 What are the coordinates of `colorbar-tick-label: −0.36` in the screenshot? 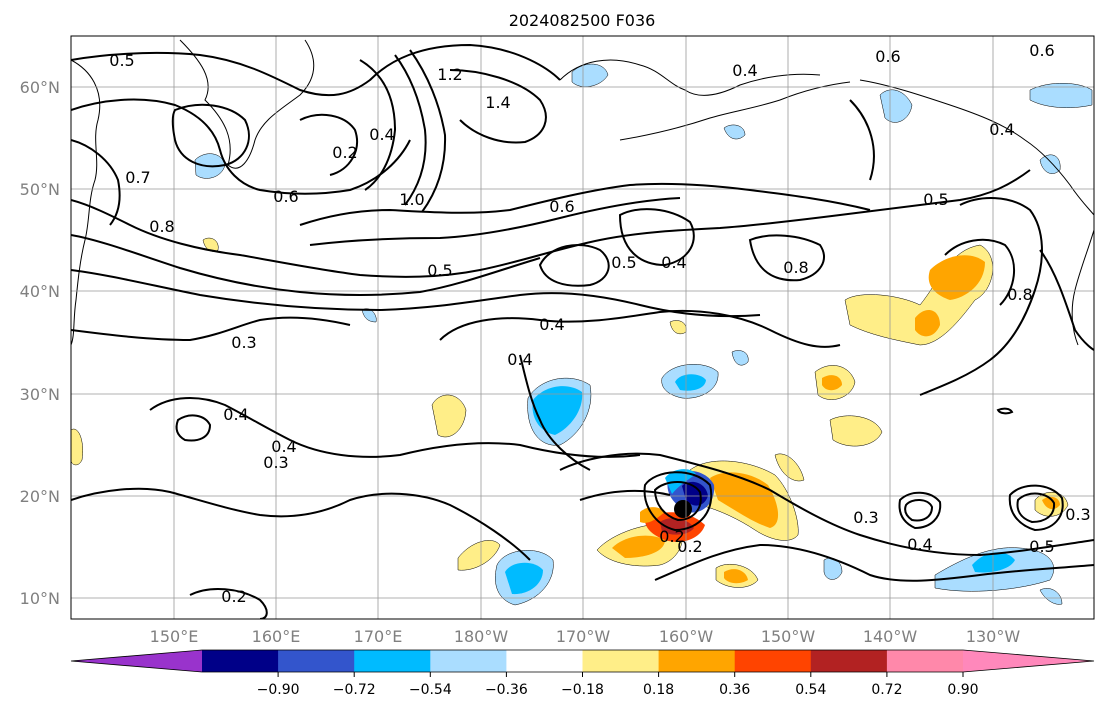 It's located at (506, 690).